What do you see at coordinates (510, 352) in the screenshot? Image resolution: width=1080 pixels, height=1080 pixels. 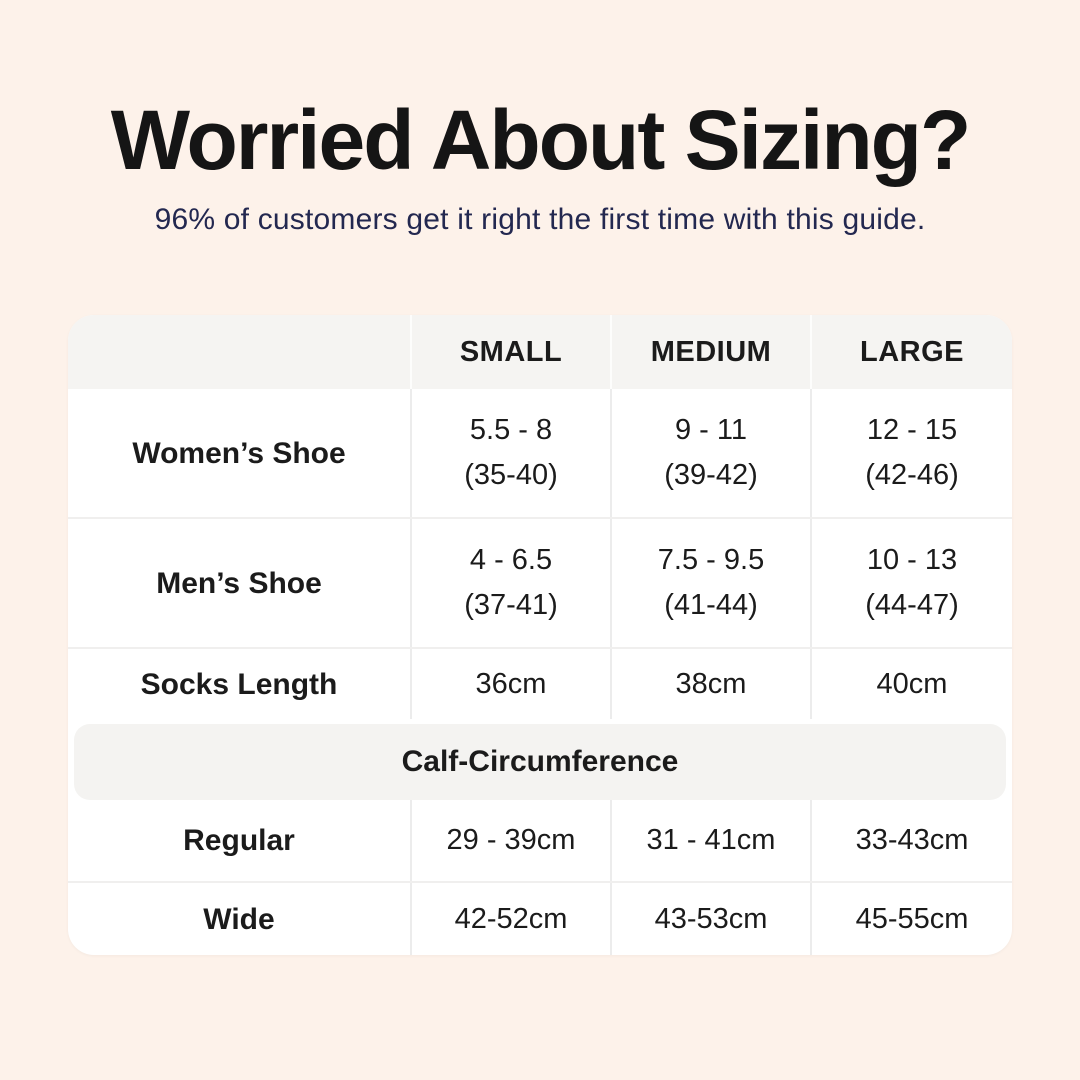 I see `header-cell-small: SMALL` at bounding box center [510, 352].